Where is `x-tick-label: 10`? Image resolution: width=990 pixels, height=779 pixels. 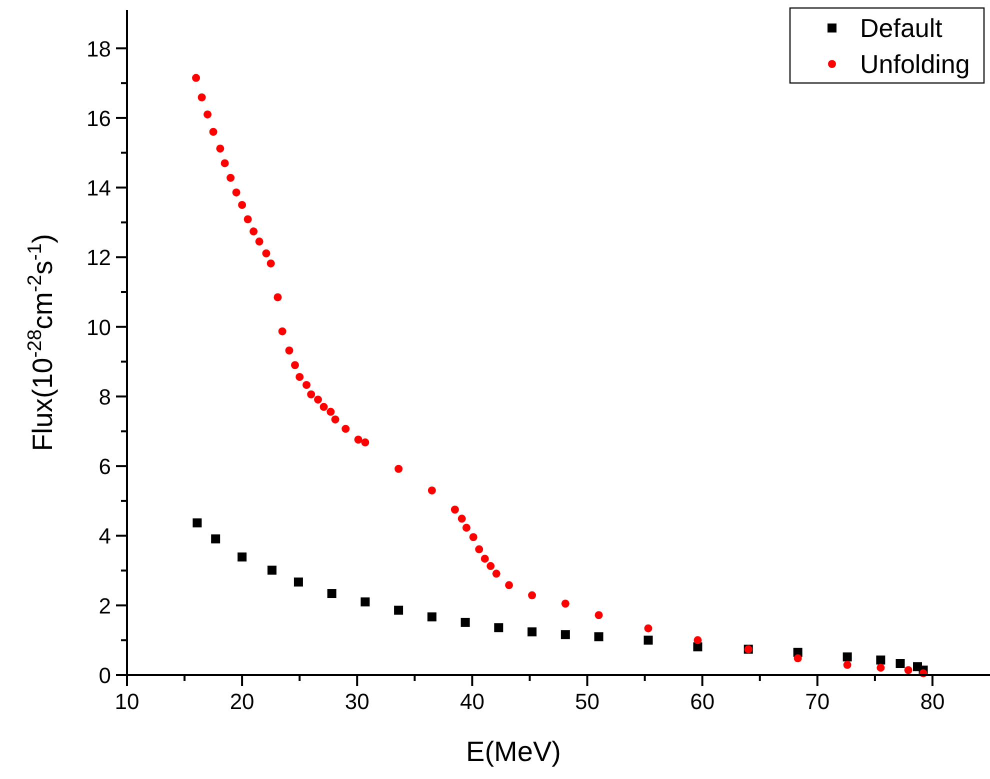
x-tick-label: 10 is located at coordinates (127, 701).